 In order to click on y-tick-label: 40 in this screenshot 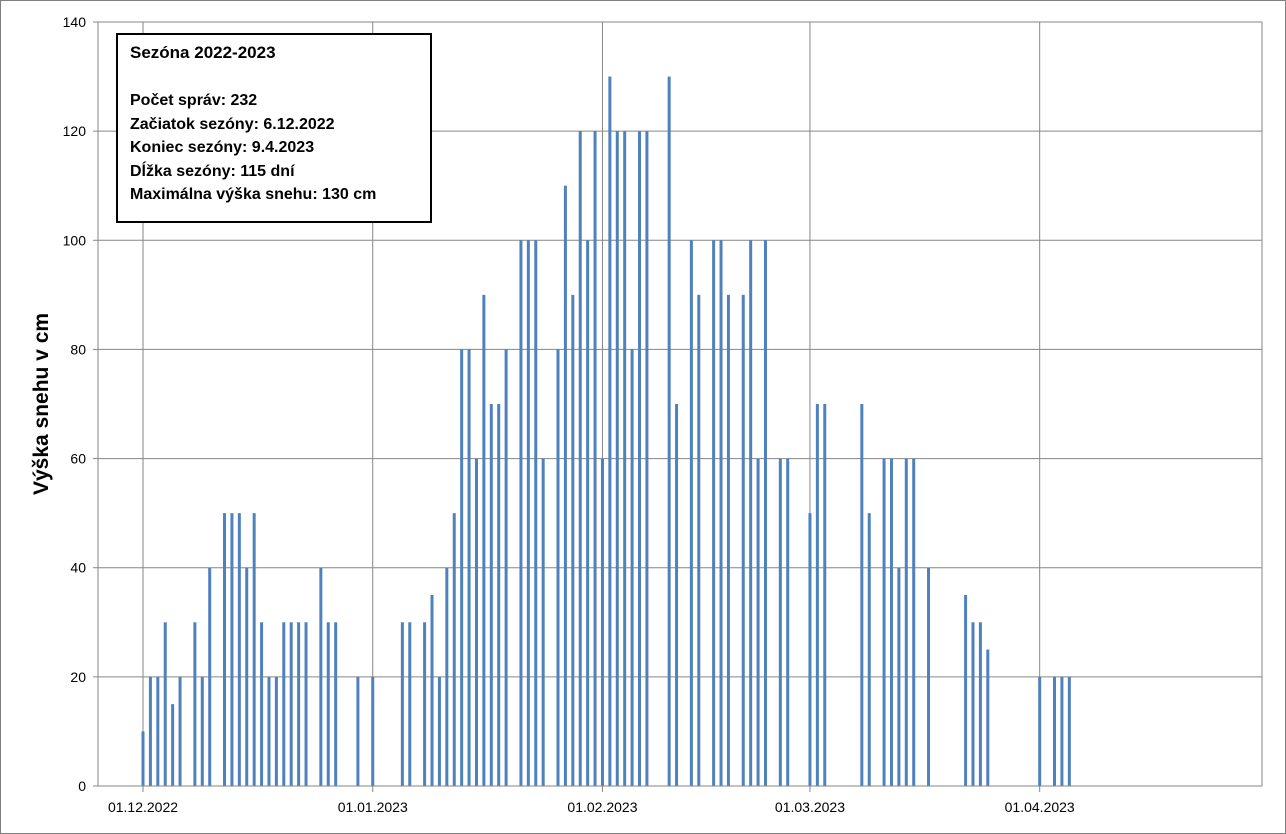, I will do `click(78, 568)`.